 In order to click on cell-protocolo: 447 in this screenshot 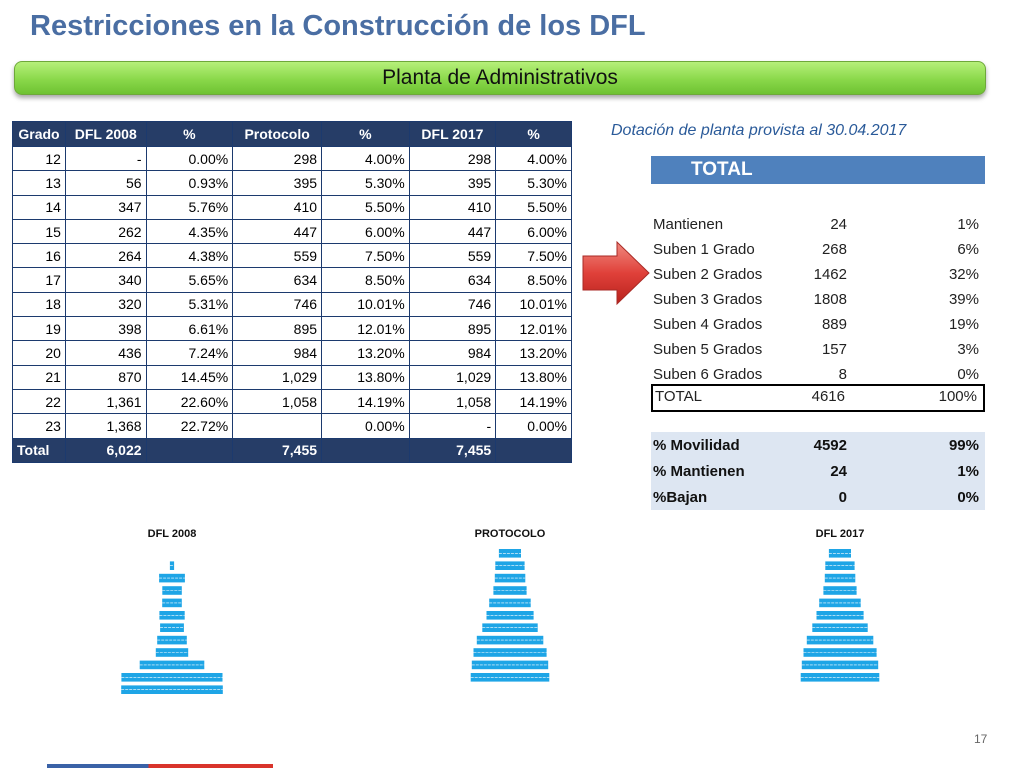, I will do `click(277, 231)`.